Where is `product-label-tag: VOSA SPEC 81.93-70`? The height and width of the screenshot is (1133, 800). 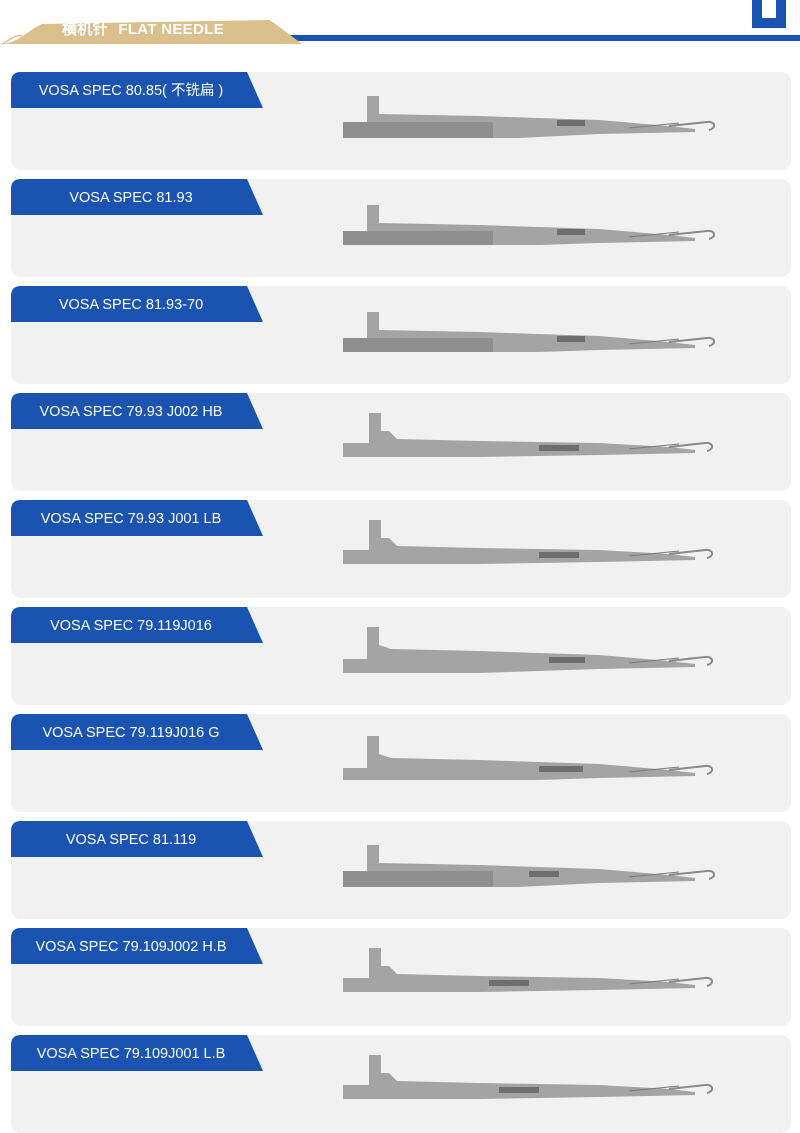
product-label-tag: VOSA SPEC 81.93-70 is located at coordinates (138, 304).